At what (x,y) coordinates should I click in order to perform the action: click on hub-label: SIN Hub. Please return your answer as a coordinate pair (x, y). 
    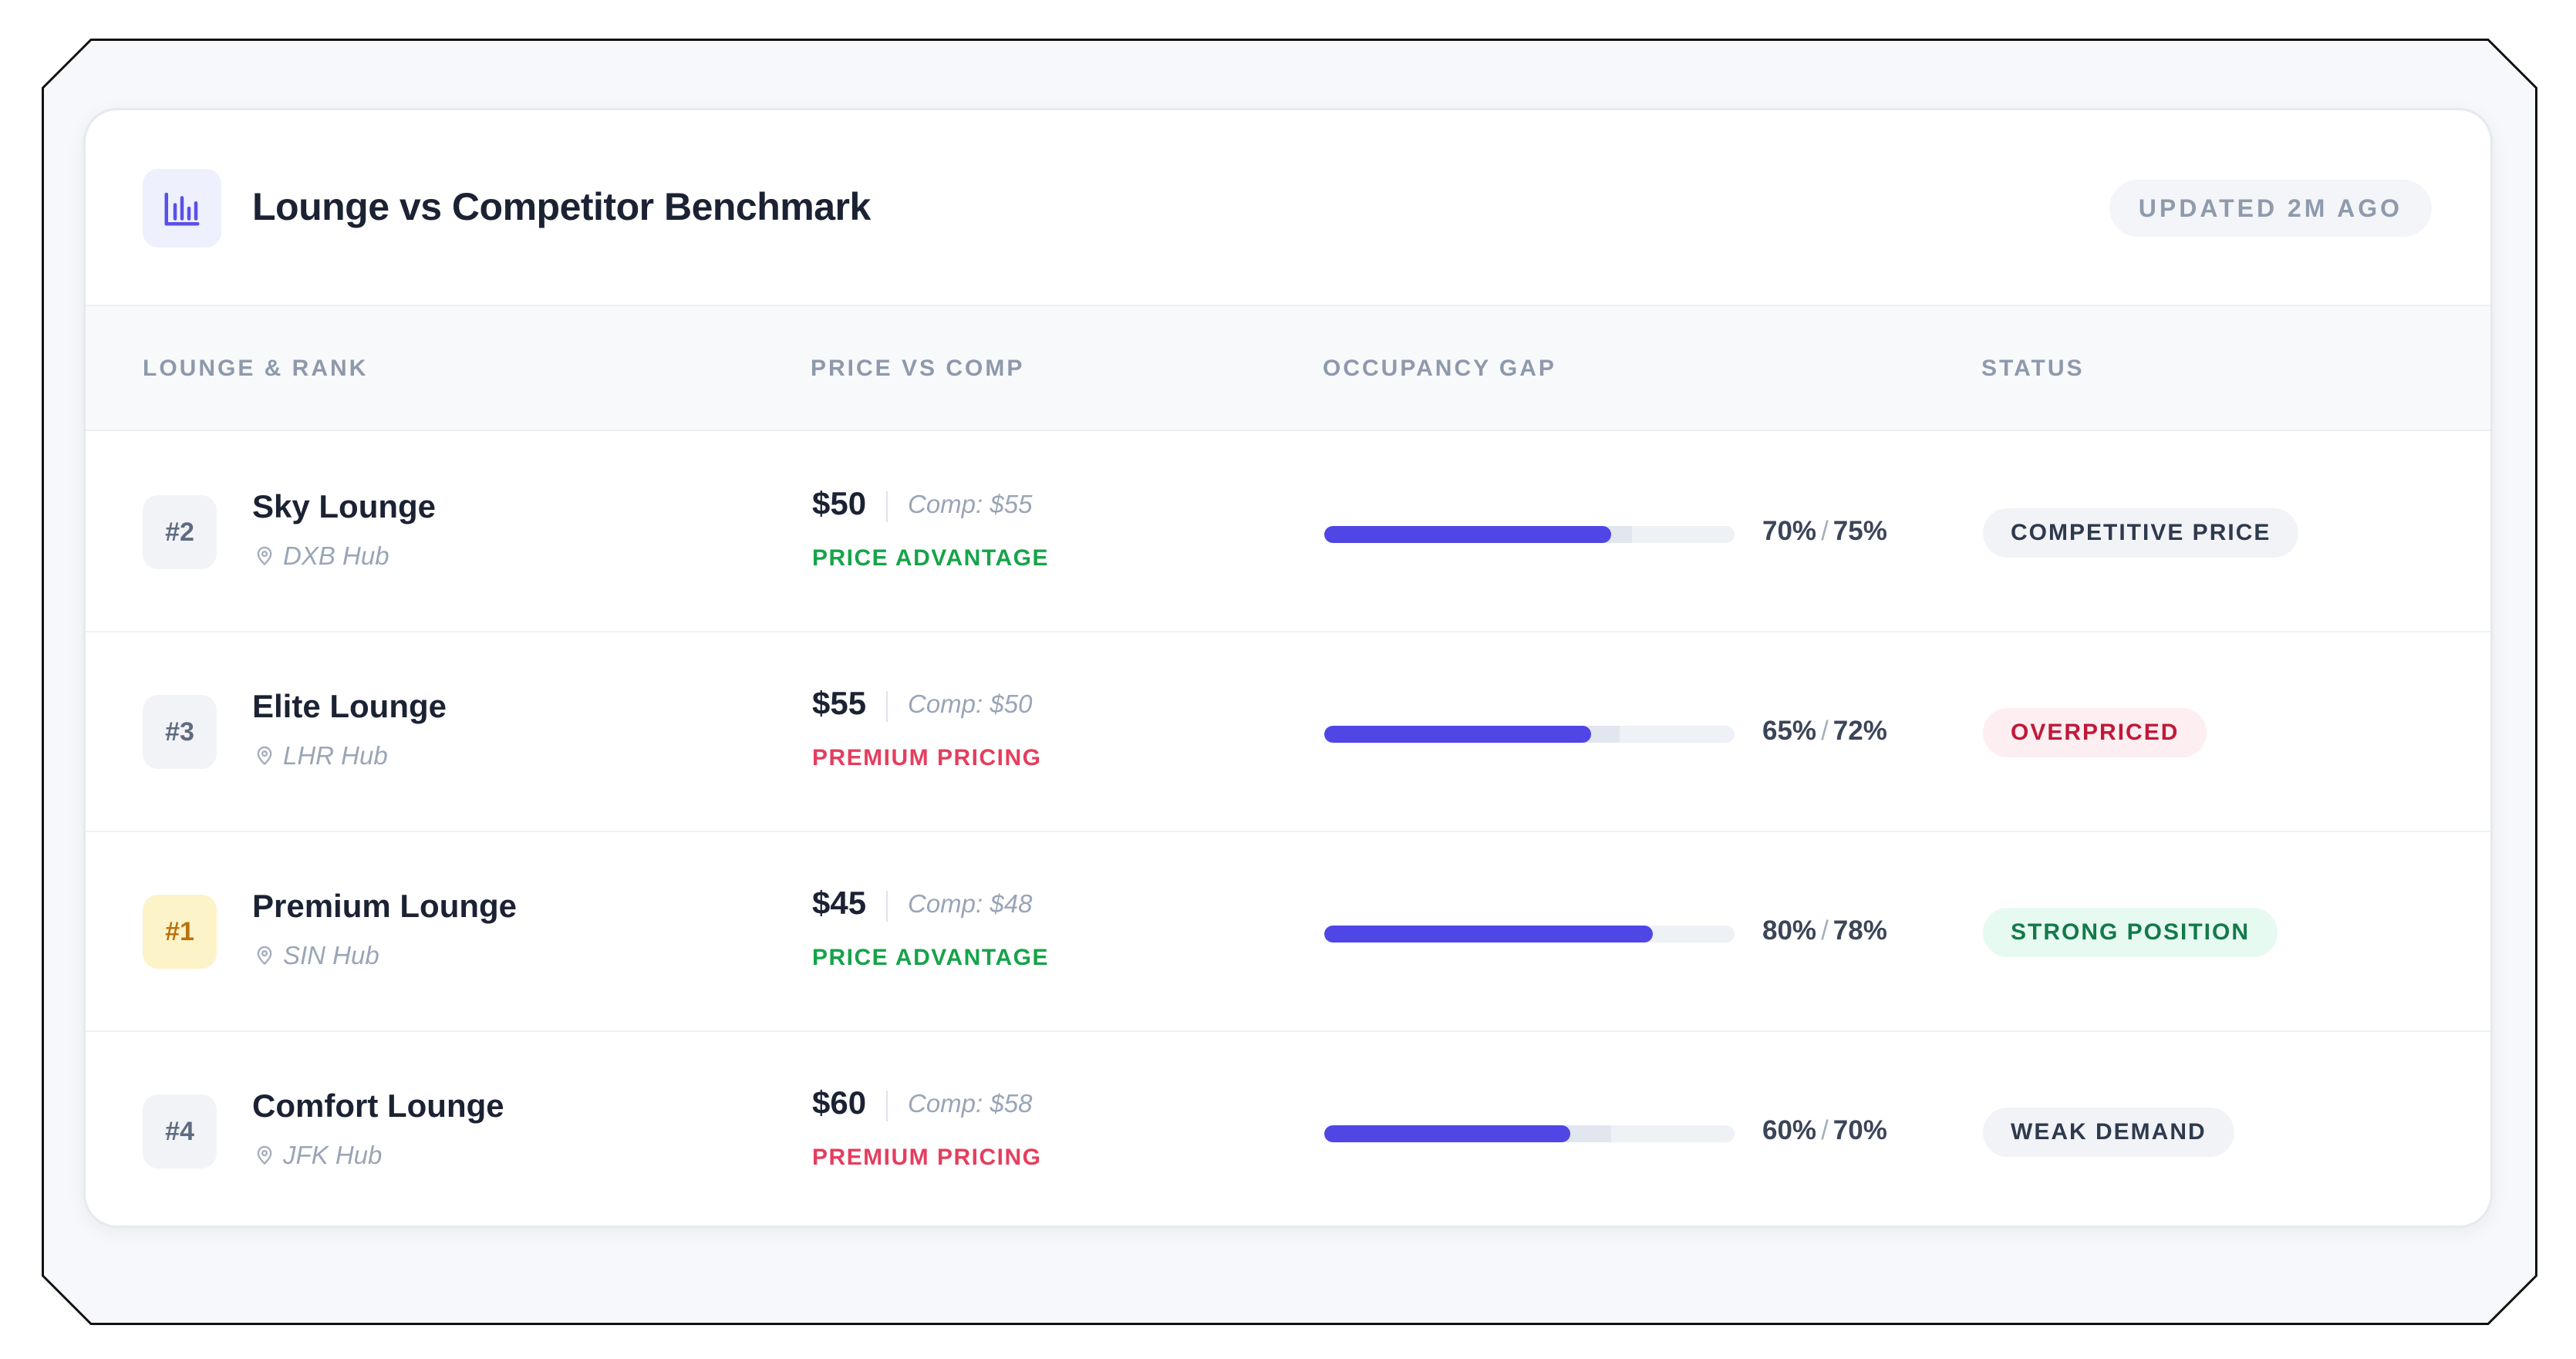
    Looking at the image, I should click on (331, 956).